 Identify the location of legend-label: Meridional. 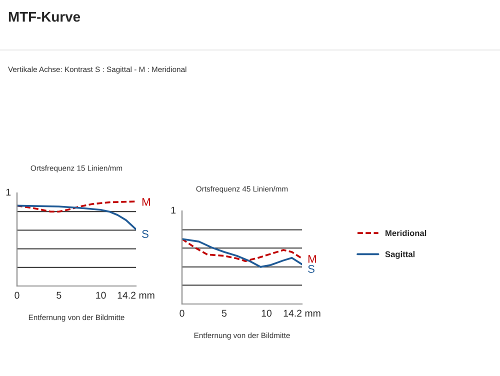
(406, 233).